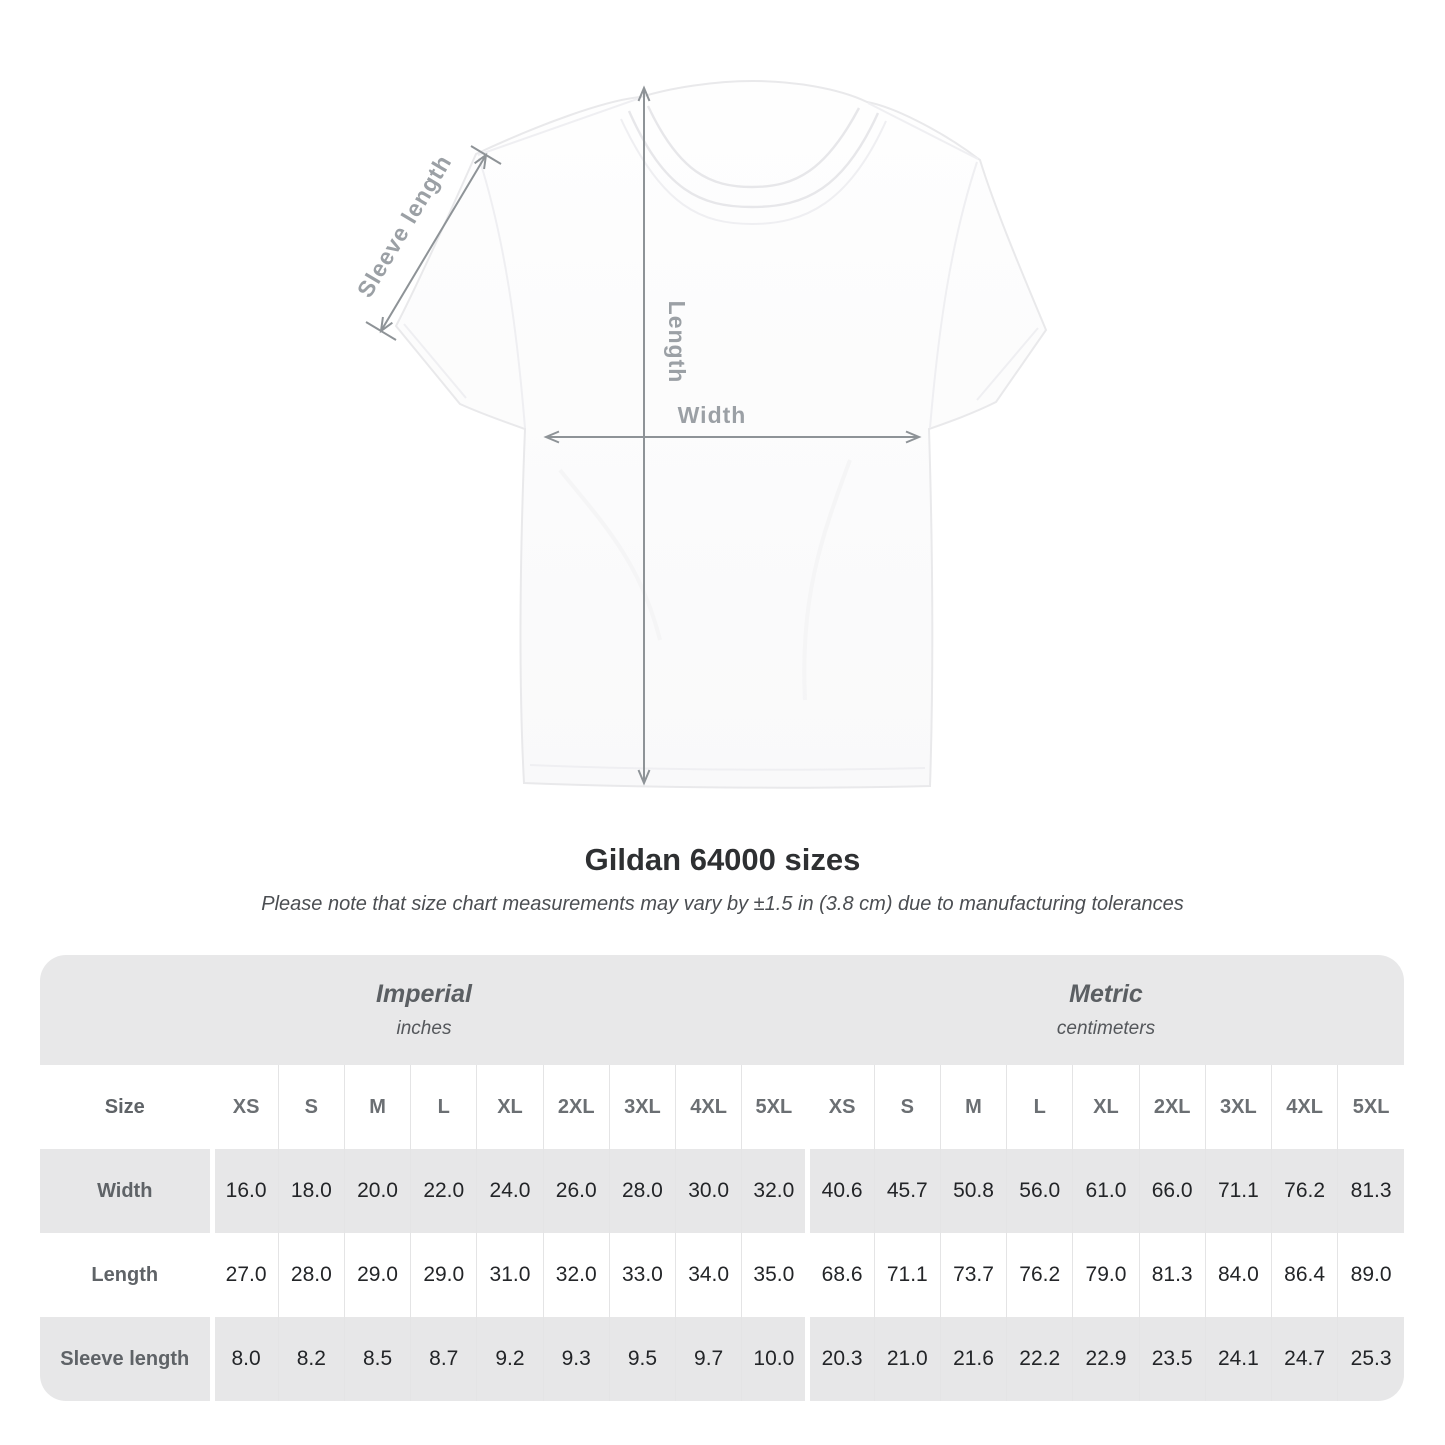 This screenshot has width=1445, height=1445. I want to click on size-value-cell: 18.0, so click(311, 1191).